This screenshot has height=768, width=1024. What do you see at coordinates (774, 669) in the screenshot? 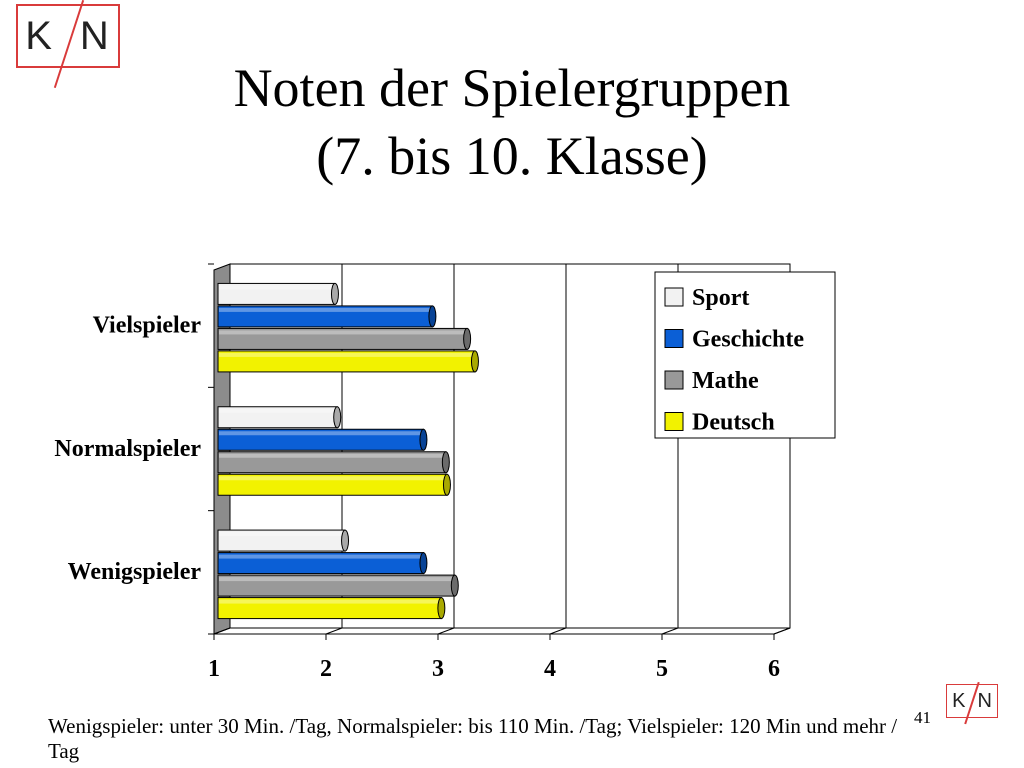
I see `x-tick-label: 6` at bounding box center [774, 669].